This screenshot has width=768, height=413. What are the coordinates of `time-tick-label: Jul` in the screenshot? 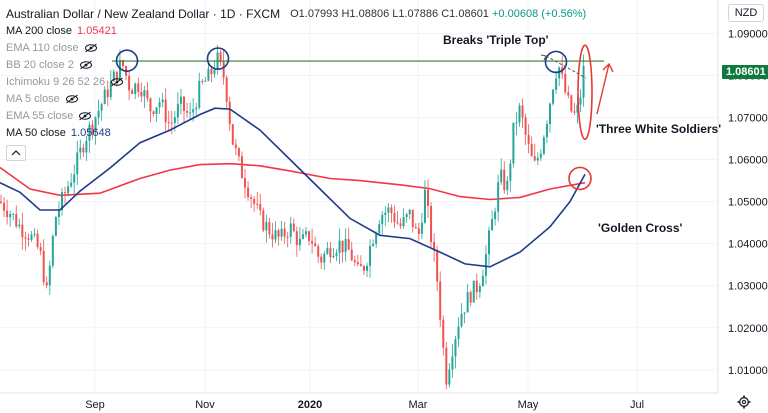 It's located at (637, 405).